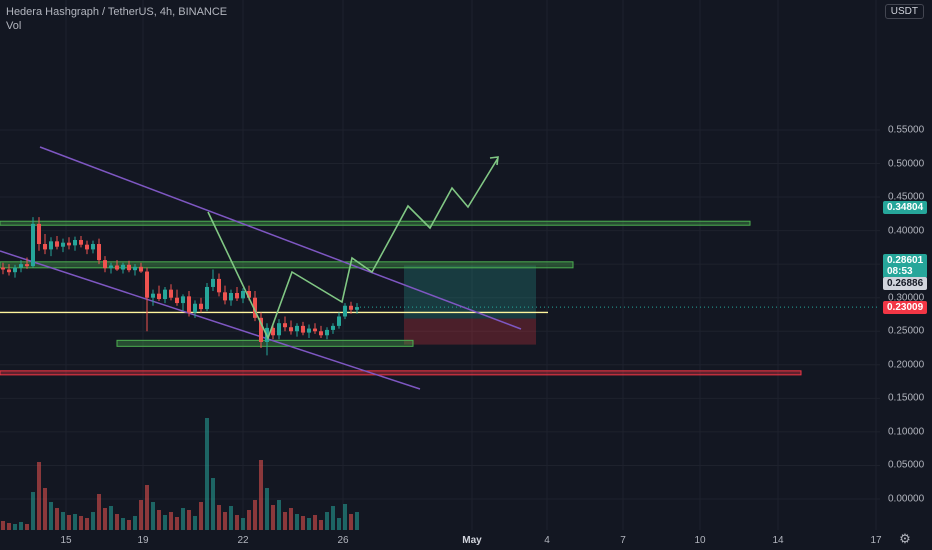 The width and height of the screenshot is (932, 550). I want to click on symbol-title: Hedera Hashgraph / TetherUS, 4h, BINANCE, so click(117, 12).